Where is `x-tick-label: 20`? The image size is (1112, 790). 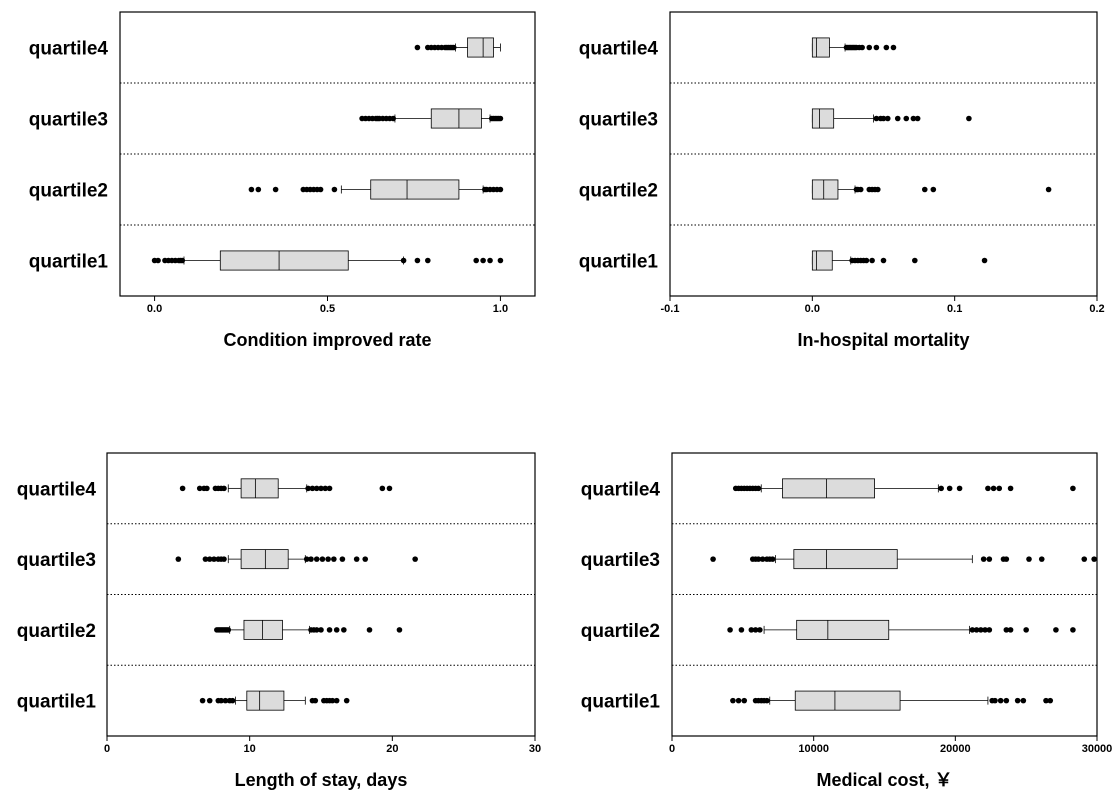
x-tick-label: 20 is located at coordinates (392, 749).